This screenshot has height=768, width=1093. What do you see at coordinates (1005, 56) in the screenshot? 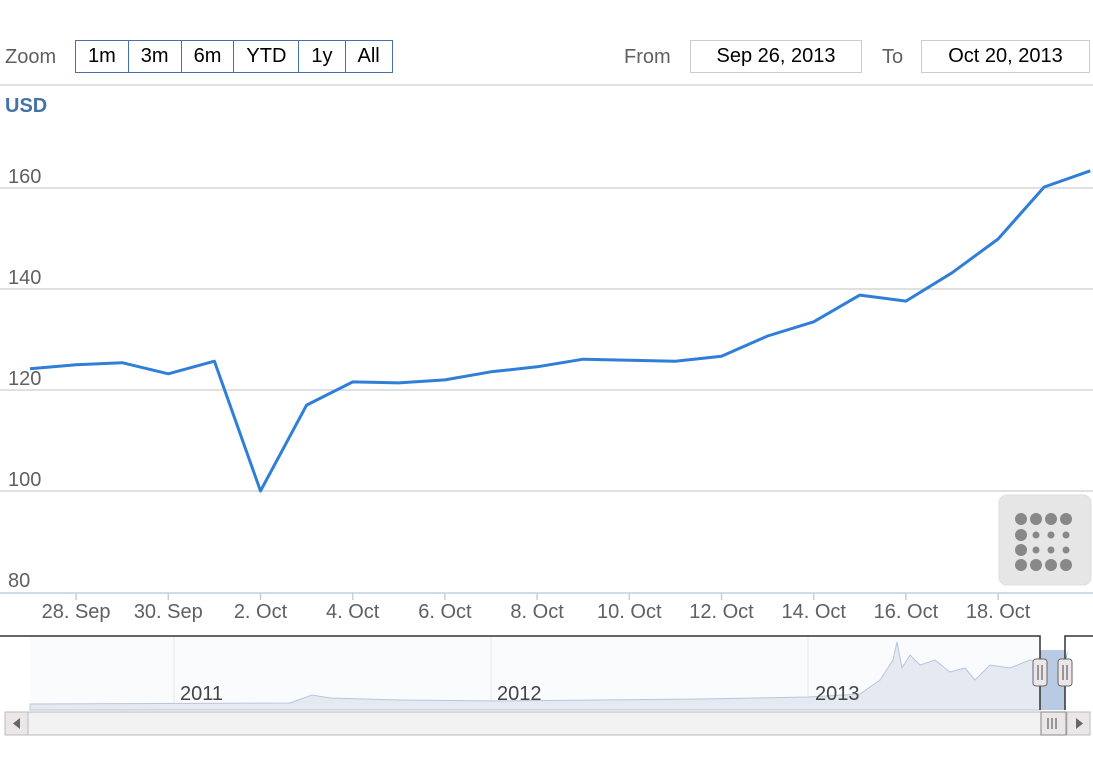
I see `to-input: Oct 20, 2013` at bounding box center [1005, 56].